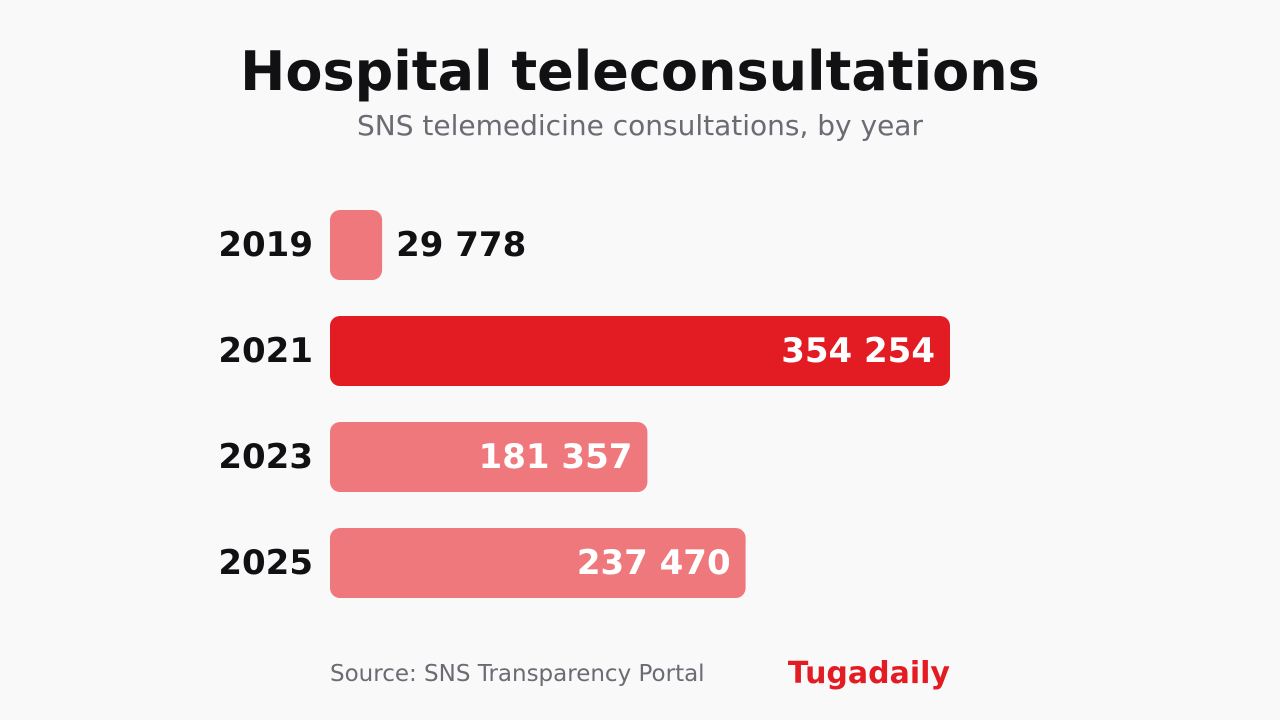  Describe the element at coordinates (868, 673) in the screenshot. I see `brand-logo-text: Tugadaily` at that location.